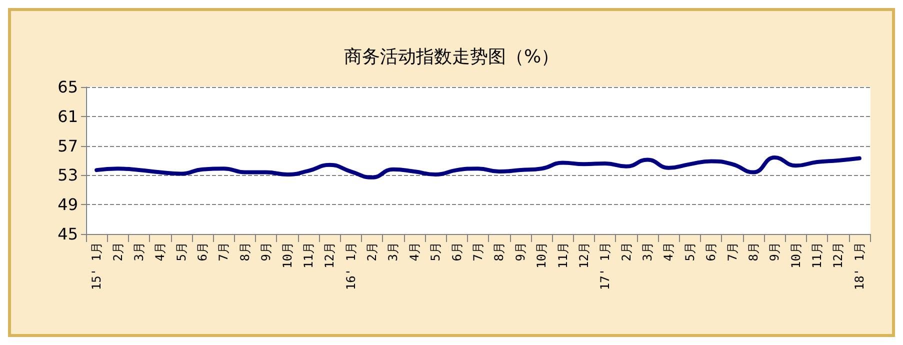 The height and width of the screenshot is (345, 903). What do you see at coordinates (97, 266) in the screenshot?
I see `x-tick-label: 15' 1月` at bounding box center [97, 266].